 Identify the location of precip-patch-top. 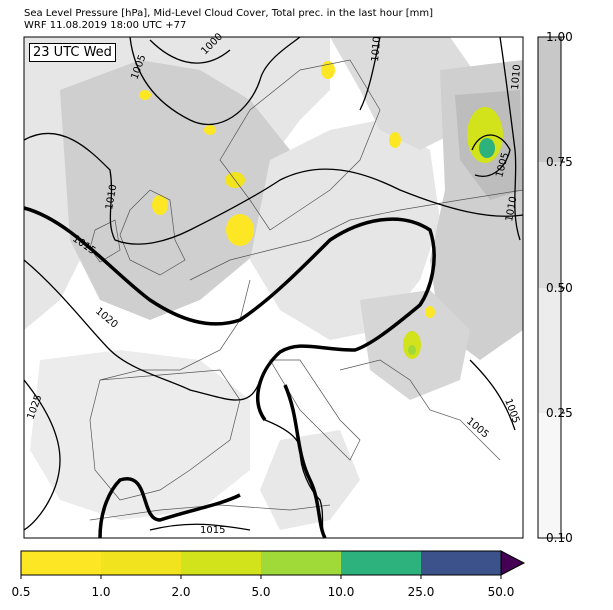
(328, 70).